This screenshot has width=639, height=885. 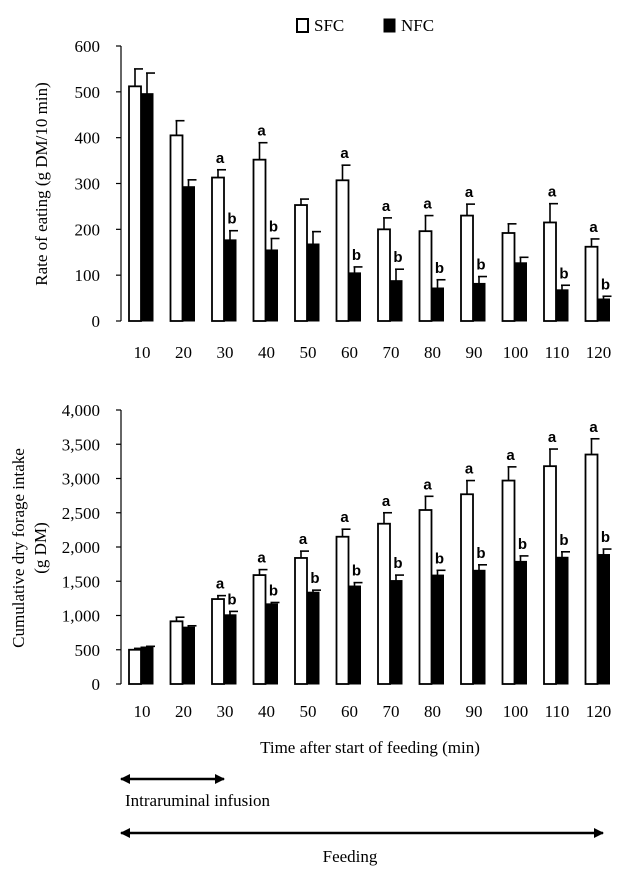 I want to click on y-tick-label: 600, so click(x=88, y=46).